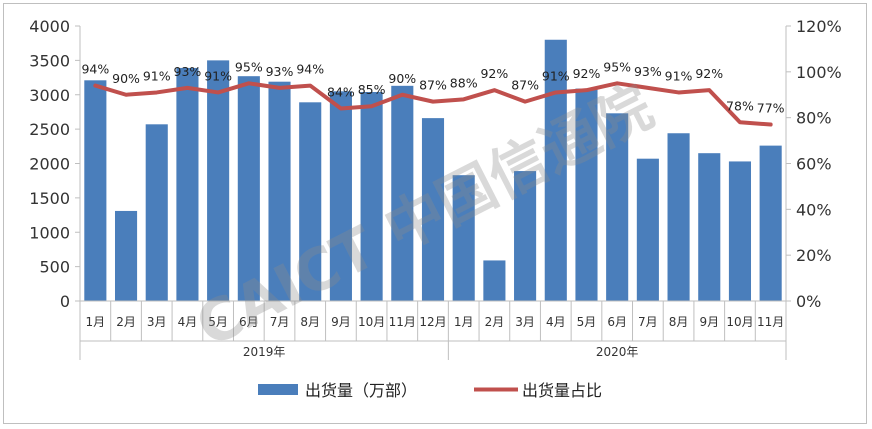 The height and width of the screenshot is (429, 872). What do you see at coordinates (562, 390) in the screenshot?
I see `legend-line-label: 出货量占比` at bounding box center [562, 390].